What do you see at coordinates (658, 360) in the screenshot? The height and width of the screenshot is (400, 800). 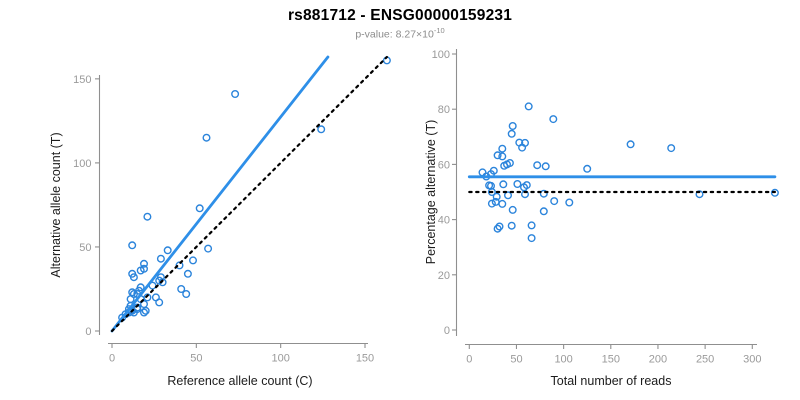 I see `x-tick-label: 200` at bounding box center [658, 360].